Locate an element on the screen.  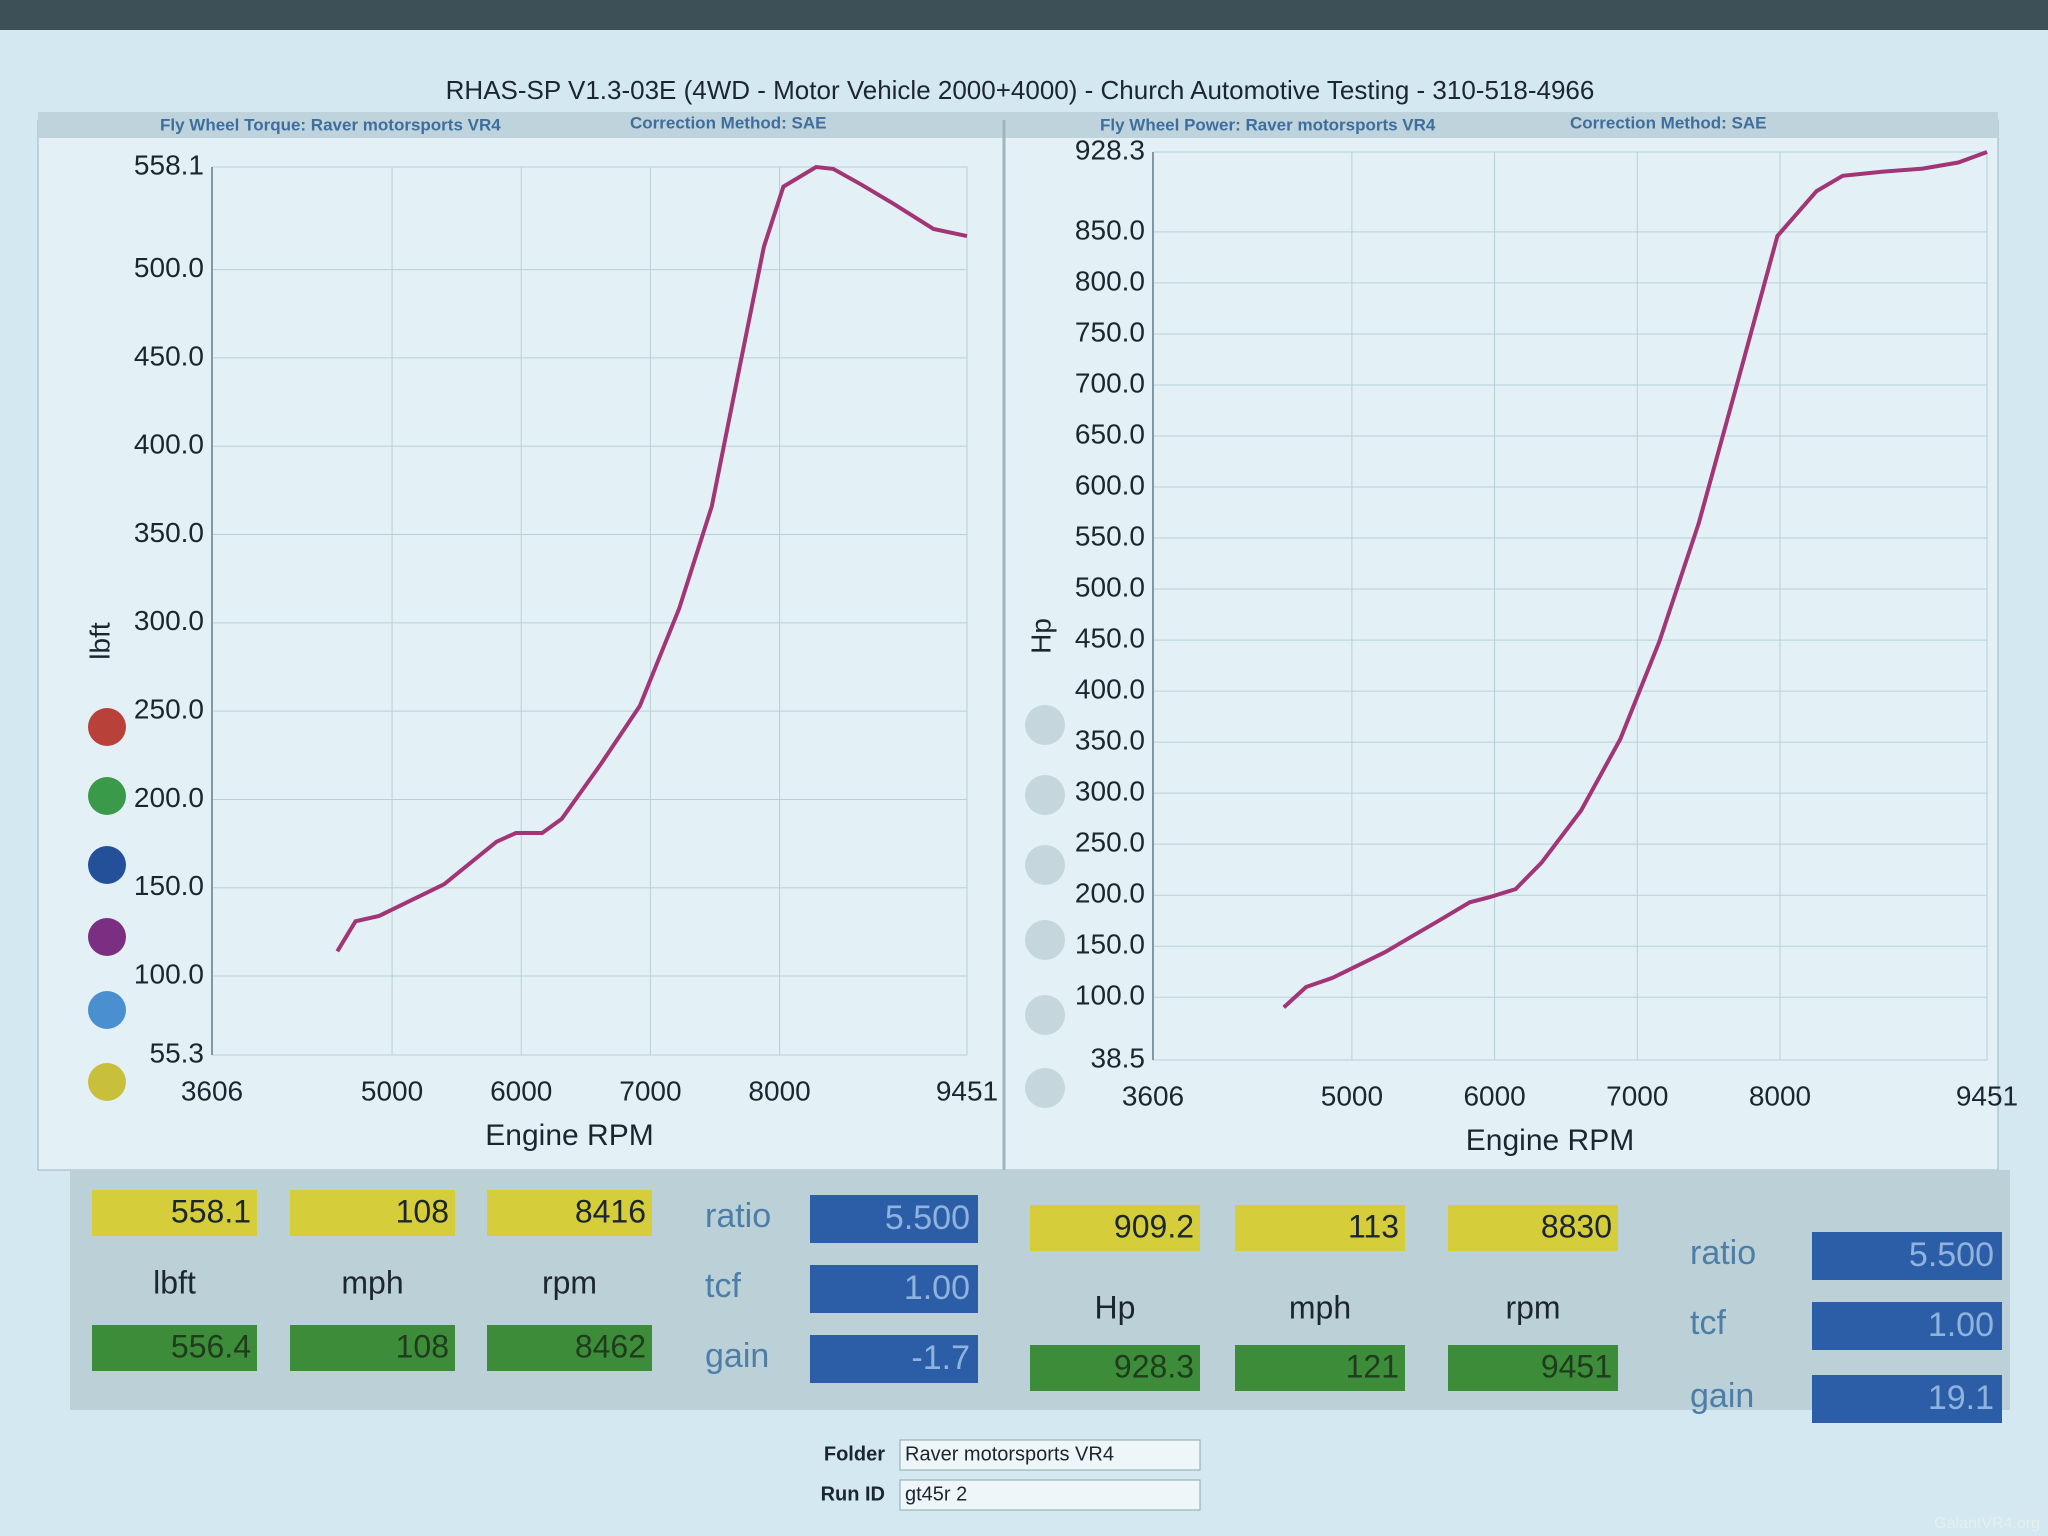
folder-value: Raver motorsports VR4 is located at coordinates (1009, 1454).